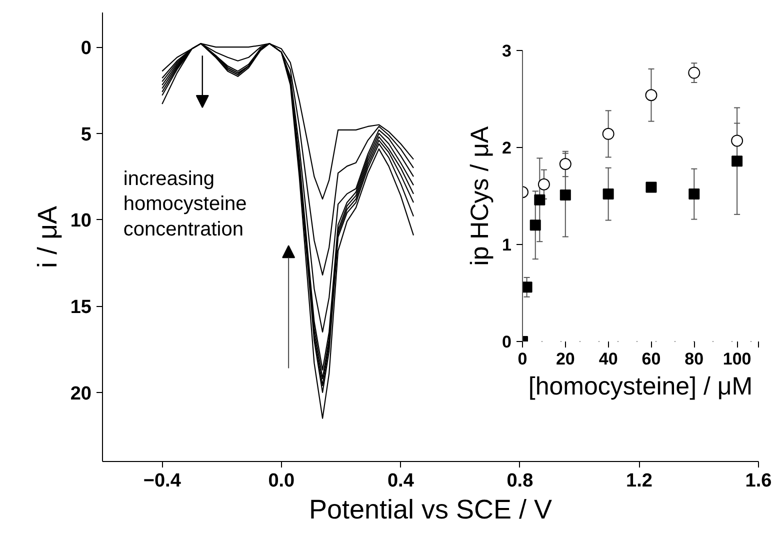 The height and width of the screenshot is (539, 778). What do you see at coordinates (608, 359) in the screenshot?
I see `x-tick-label: 40` at bounding box center [608, 359].